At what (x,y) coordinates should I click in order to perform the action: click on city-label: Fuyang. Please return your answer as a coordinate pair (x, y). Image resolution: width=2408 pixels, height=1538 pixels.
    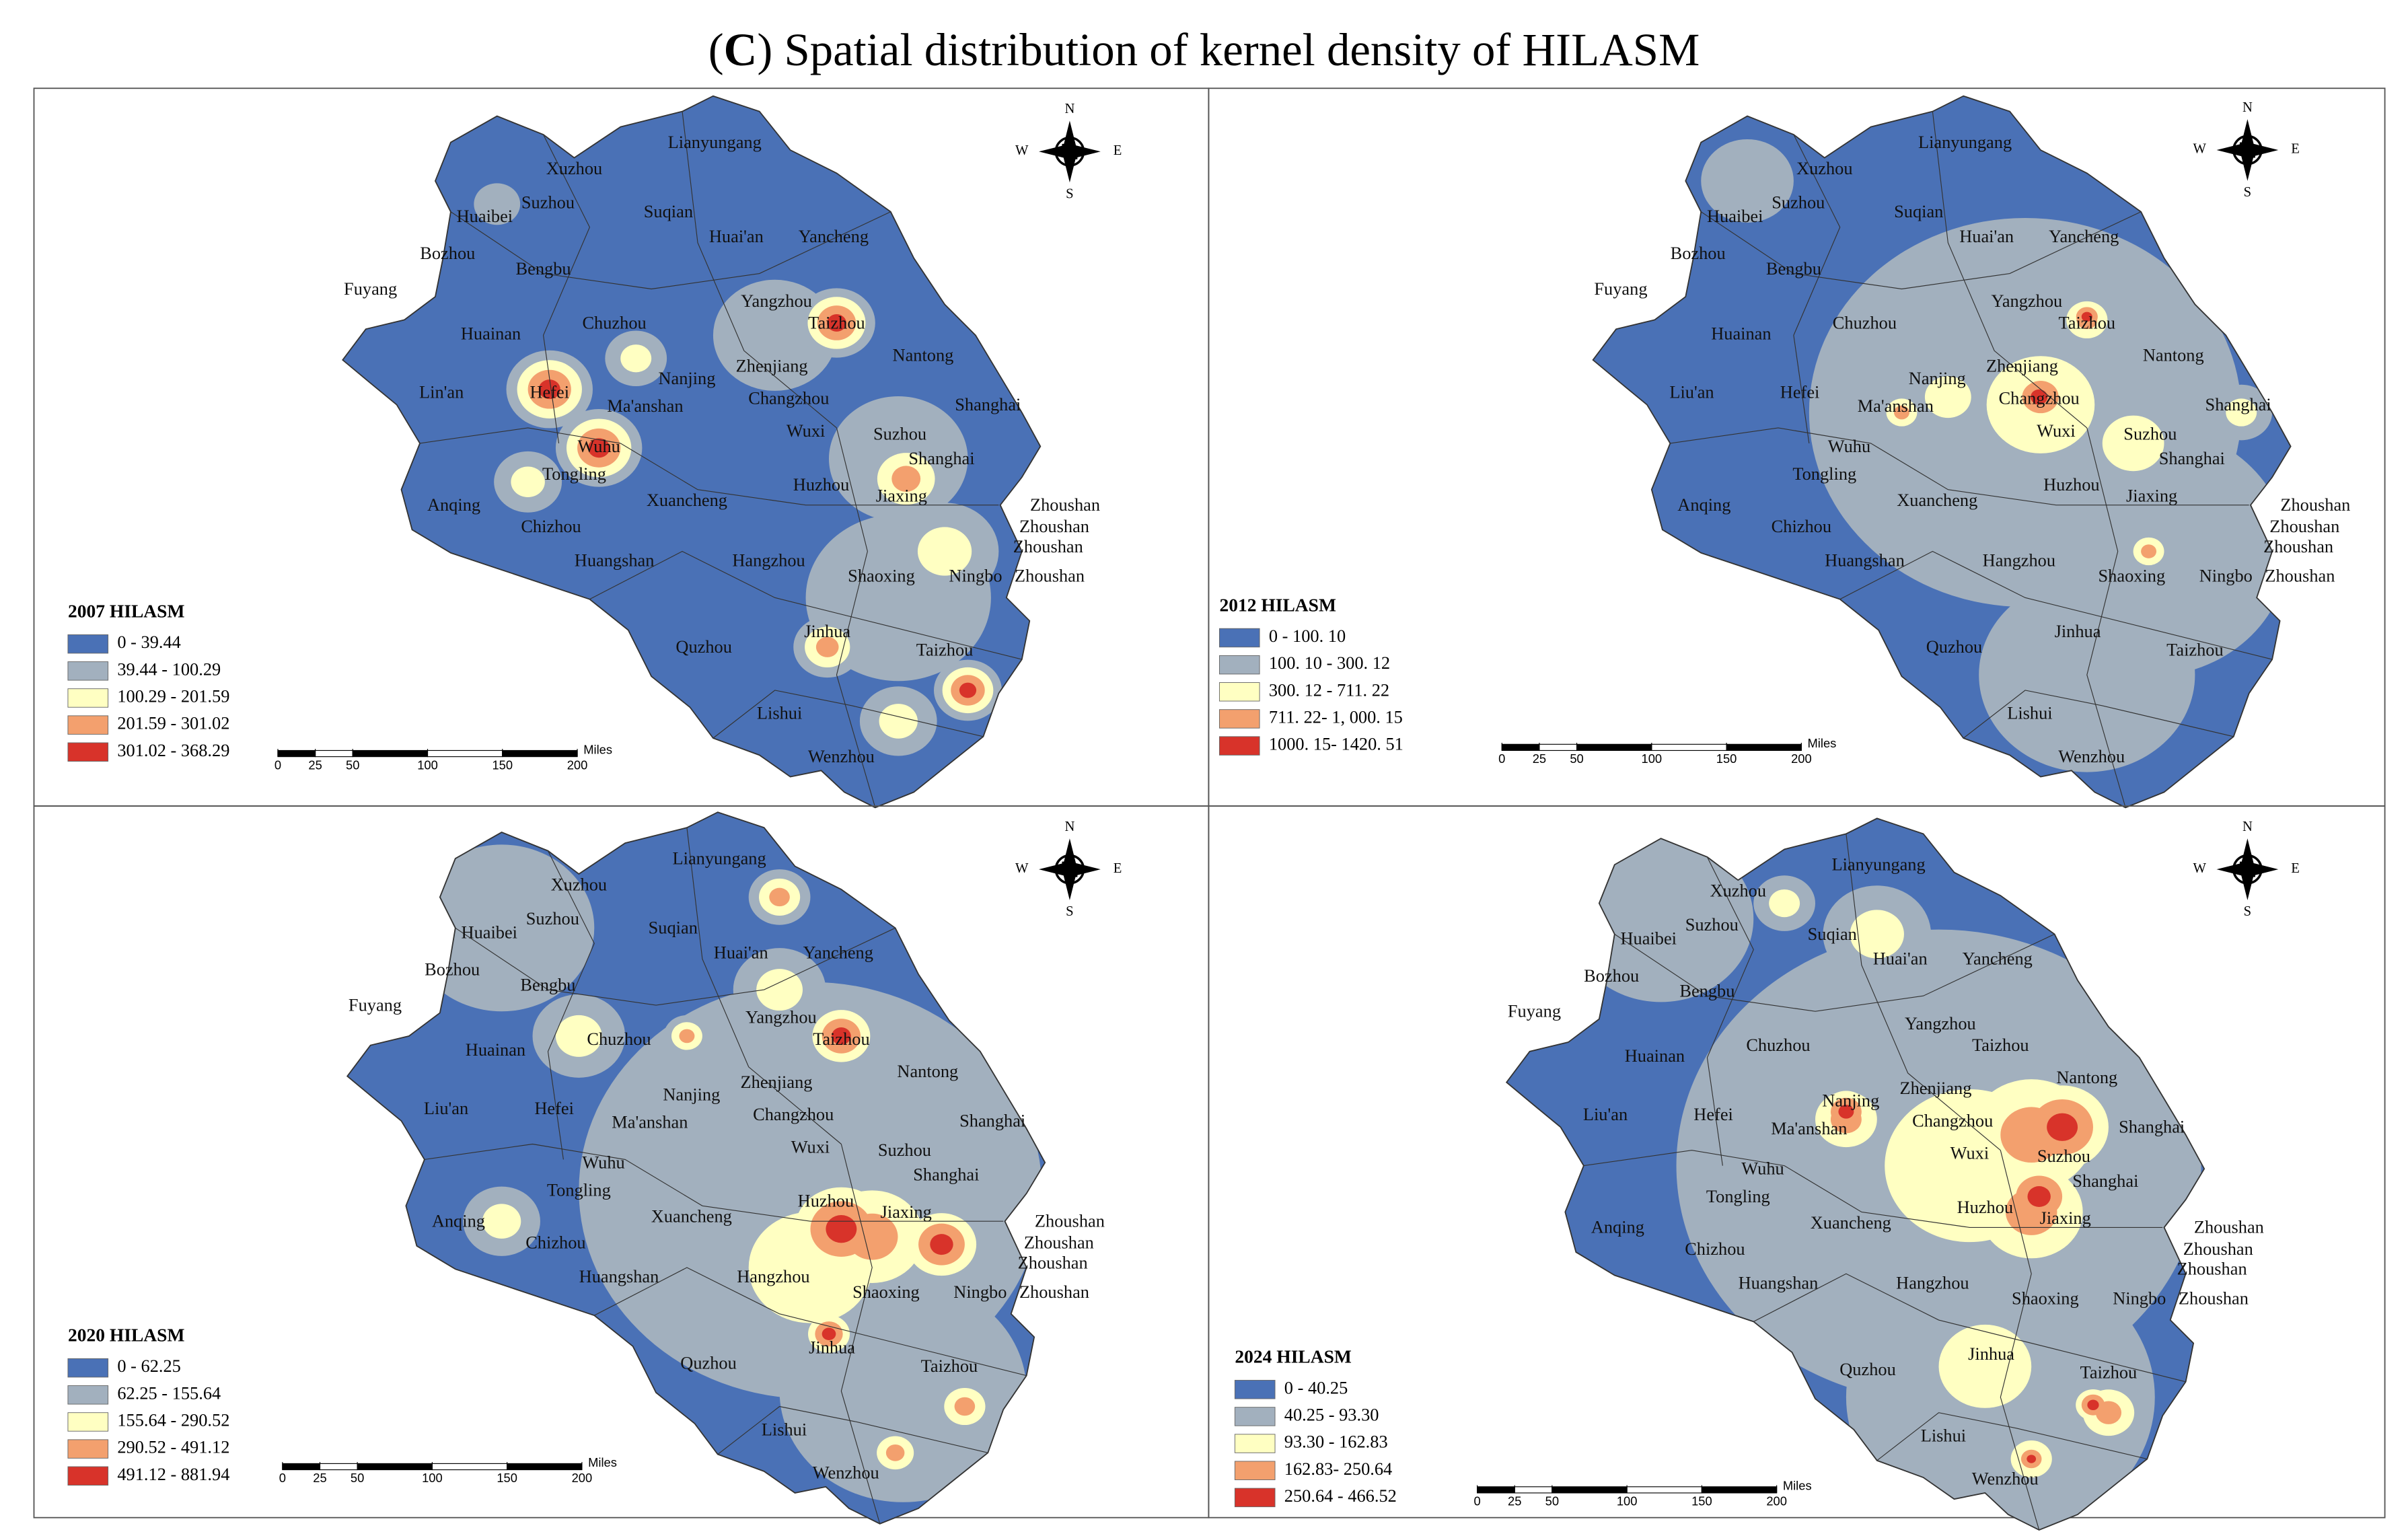
    Looking at the image, I should click on (375, 1004).